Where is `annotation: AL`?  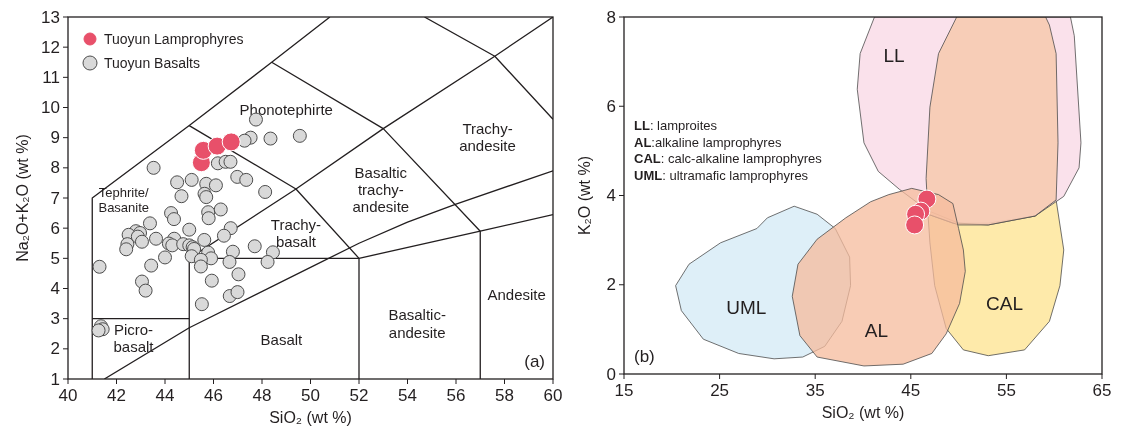 annotation: AL is located at coordinates (876, 330).